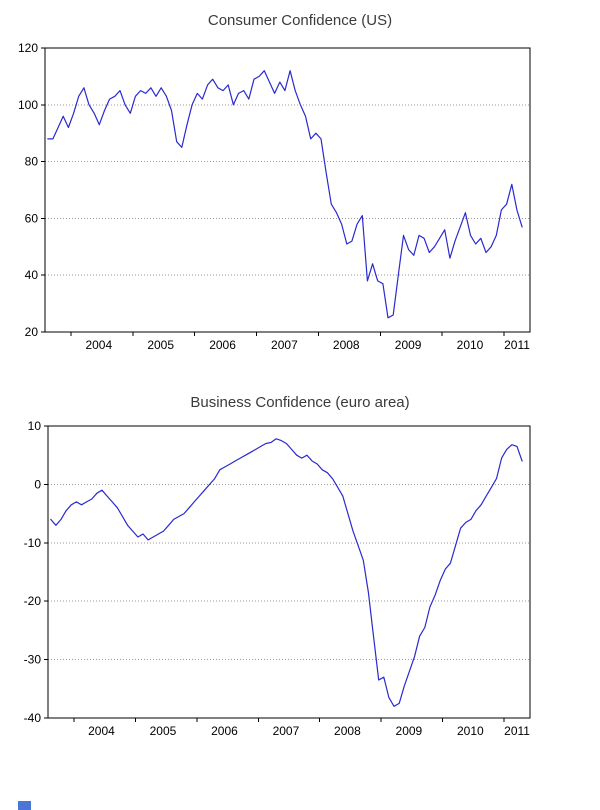 The height and width of the screenshot is (810, 600). What do you see at coordinates (32, 162) in the screenshot?
I see `y-tick-label: 80` at bounding box center [32, 162].